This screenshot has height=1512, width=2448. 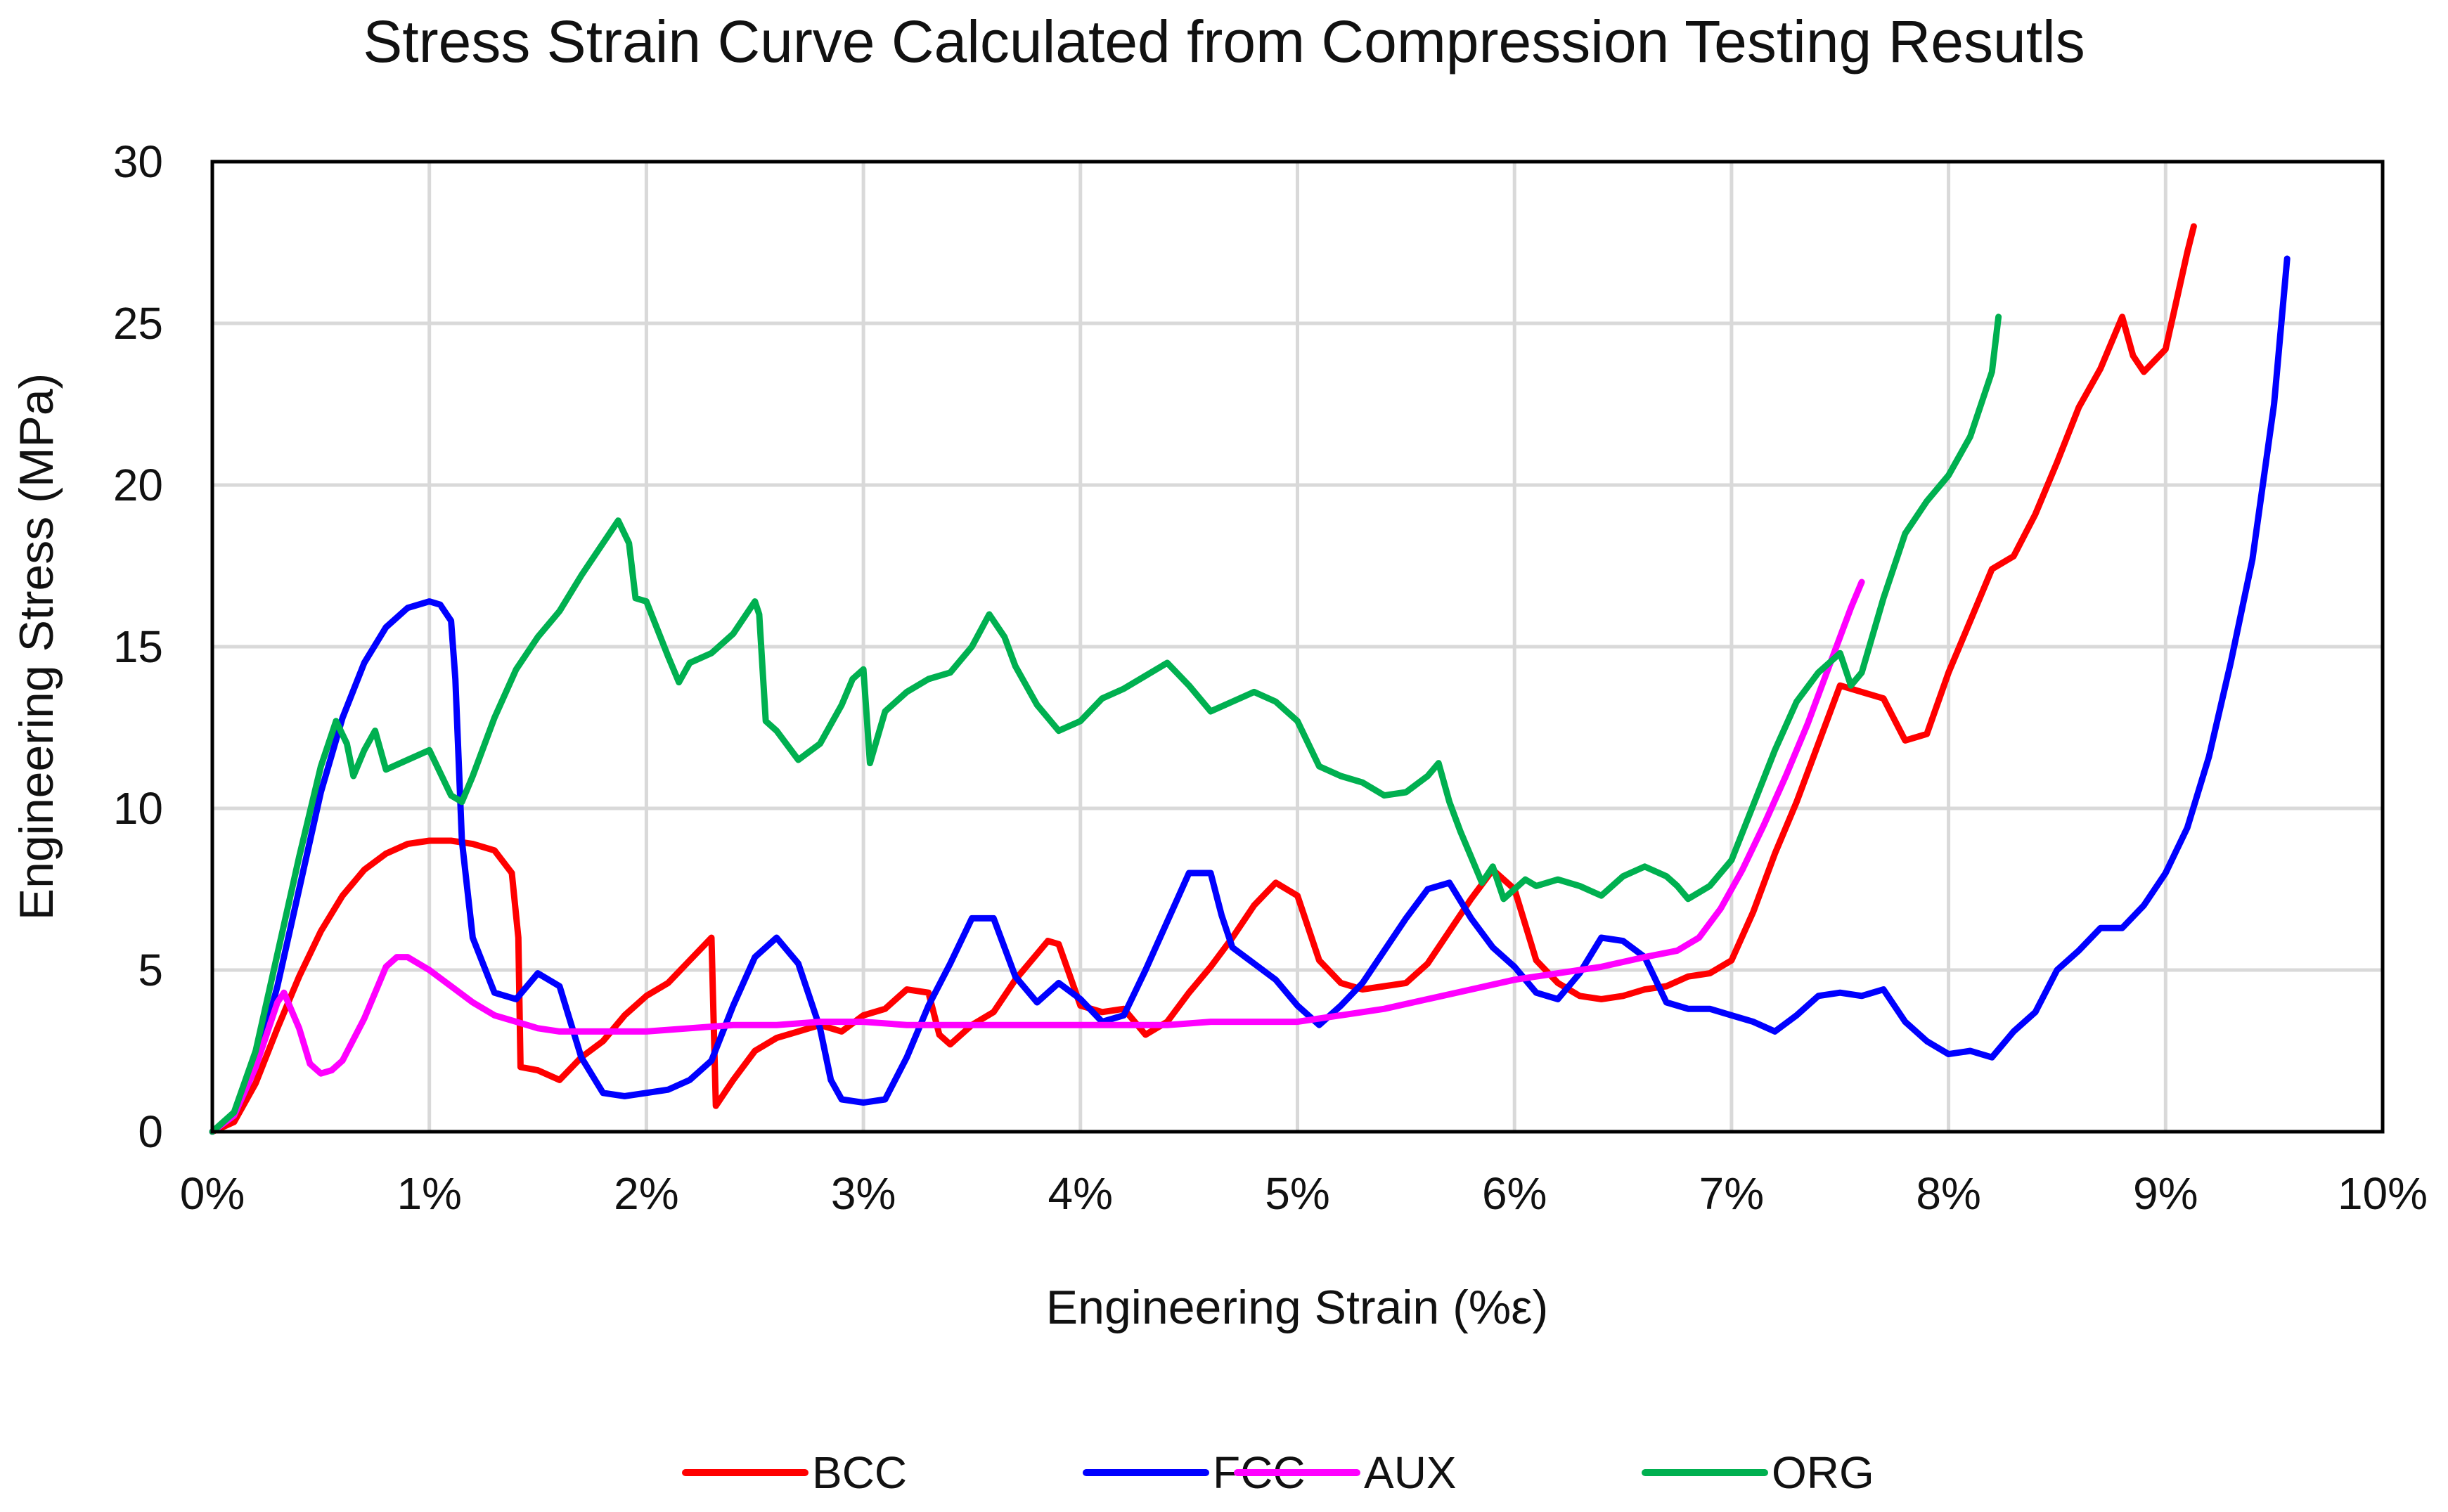 What do you see at coordinates (150, 970) in the screenshot?
I see `y-tick-label: 5` at bounding box center [150, 970].